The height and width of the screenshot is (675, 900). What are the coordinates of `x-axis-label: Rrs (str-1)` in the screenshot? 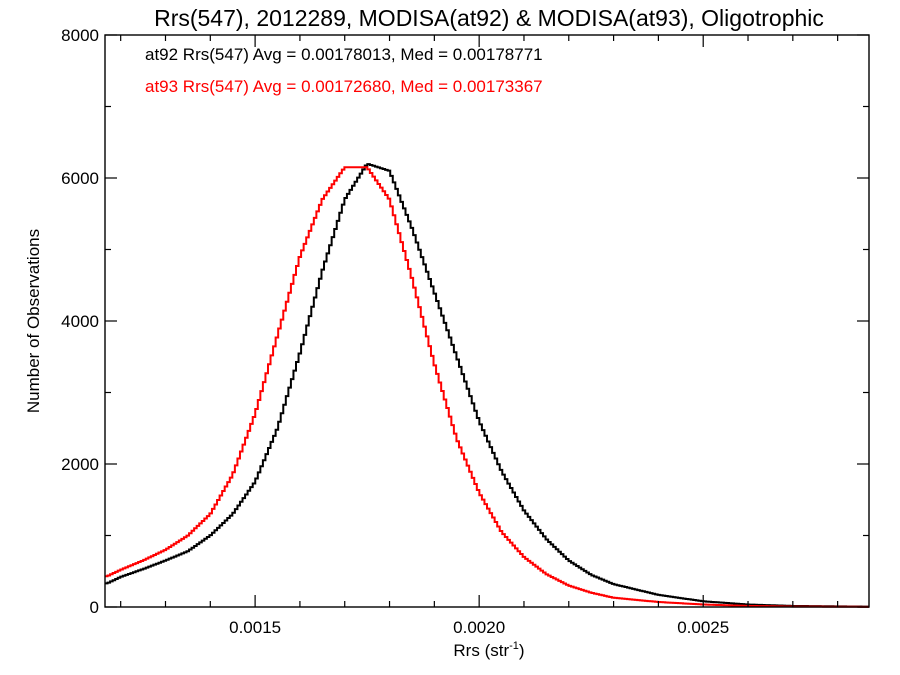 It's located at (488, 650).